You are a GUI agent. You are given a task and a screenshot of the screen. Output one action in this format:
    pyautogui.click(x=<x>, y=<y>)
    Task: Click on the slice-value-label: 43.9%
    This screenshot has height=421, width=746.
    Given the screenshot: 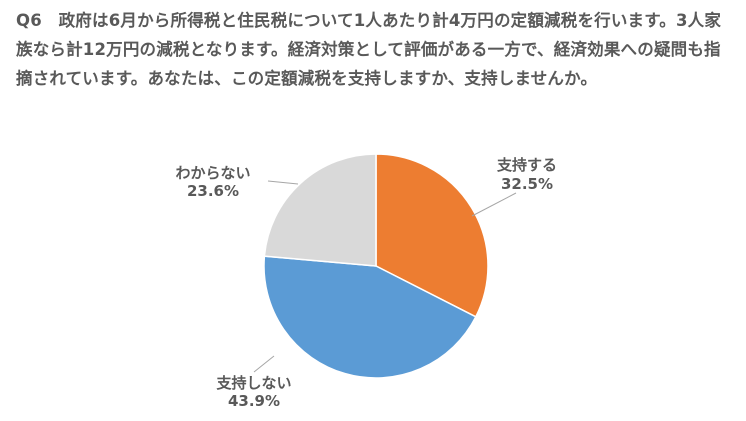 What is the action you would take?
    pyautogui.click(x=254, y=401)
    